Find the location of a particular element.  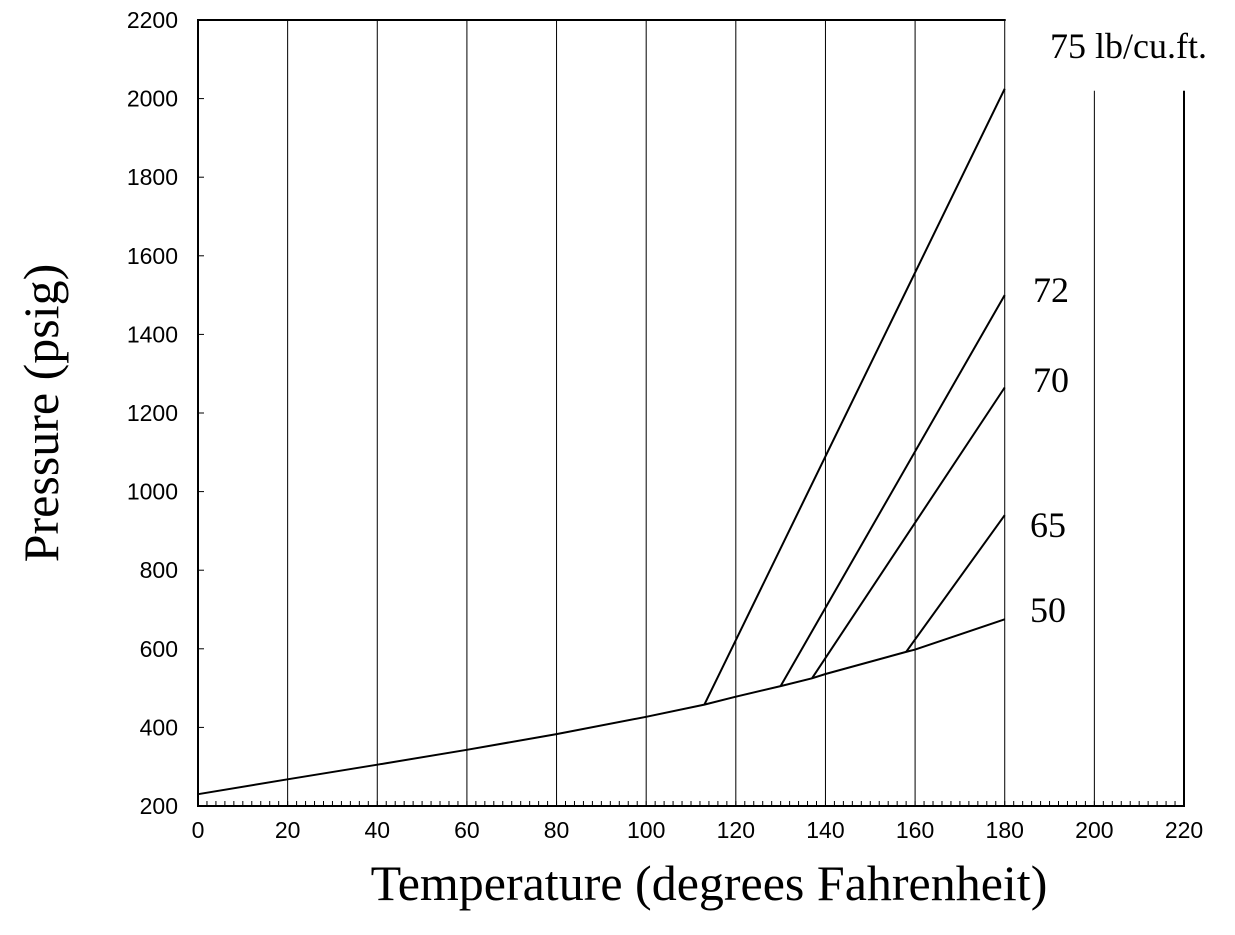

x-tick-label: 60 is located at coordinates (467, 830).